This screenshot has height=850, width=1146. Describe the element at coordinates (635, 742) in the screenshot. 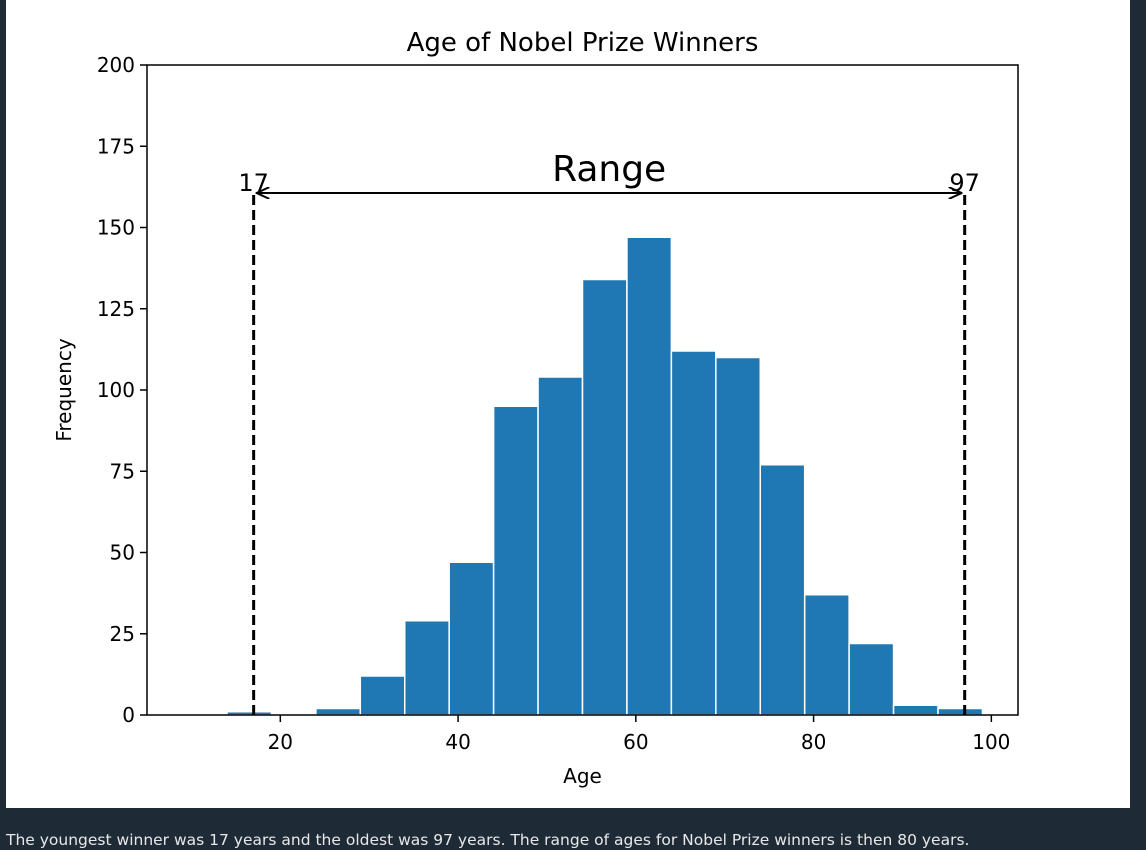

I see `x-tick-label: 60` at that location.